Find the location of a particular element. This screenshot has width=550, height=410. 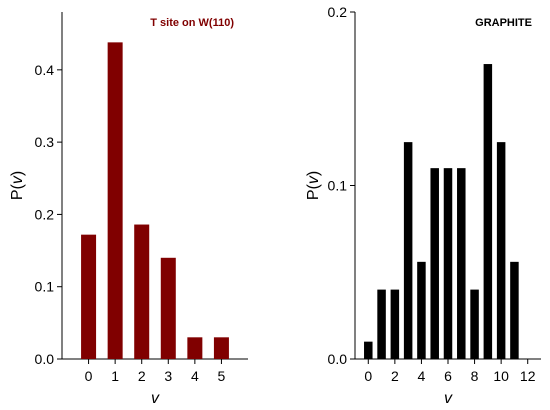

x-tick-label: 8 is located at coordinates (475, 376).